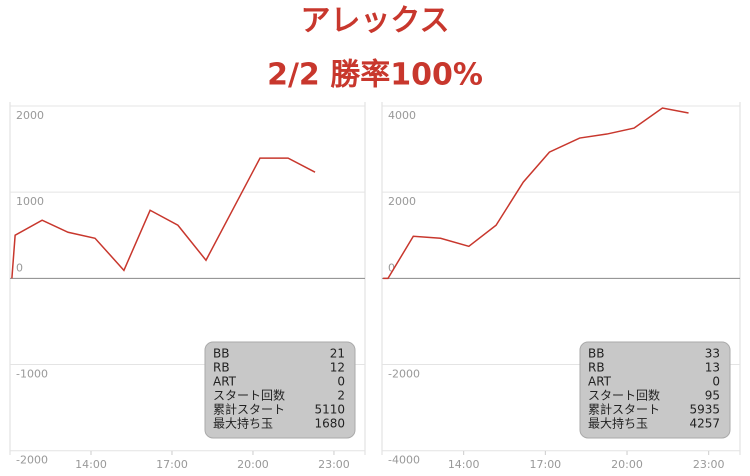 This screenshot has height=476, width=750. Describe the element at coordinates (329, 424) in the screenshot. I see `stat-value: 1680` at that location.